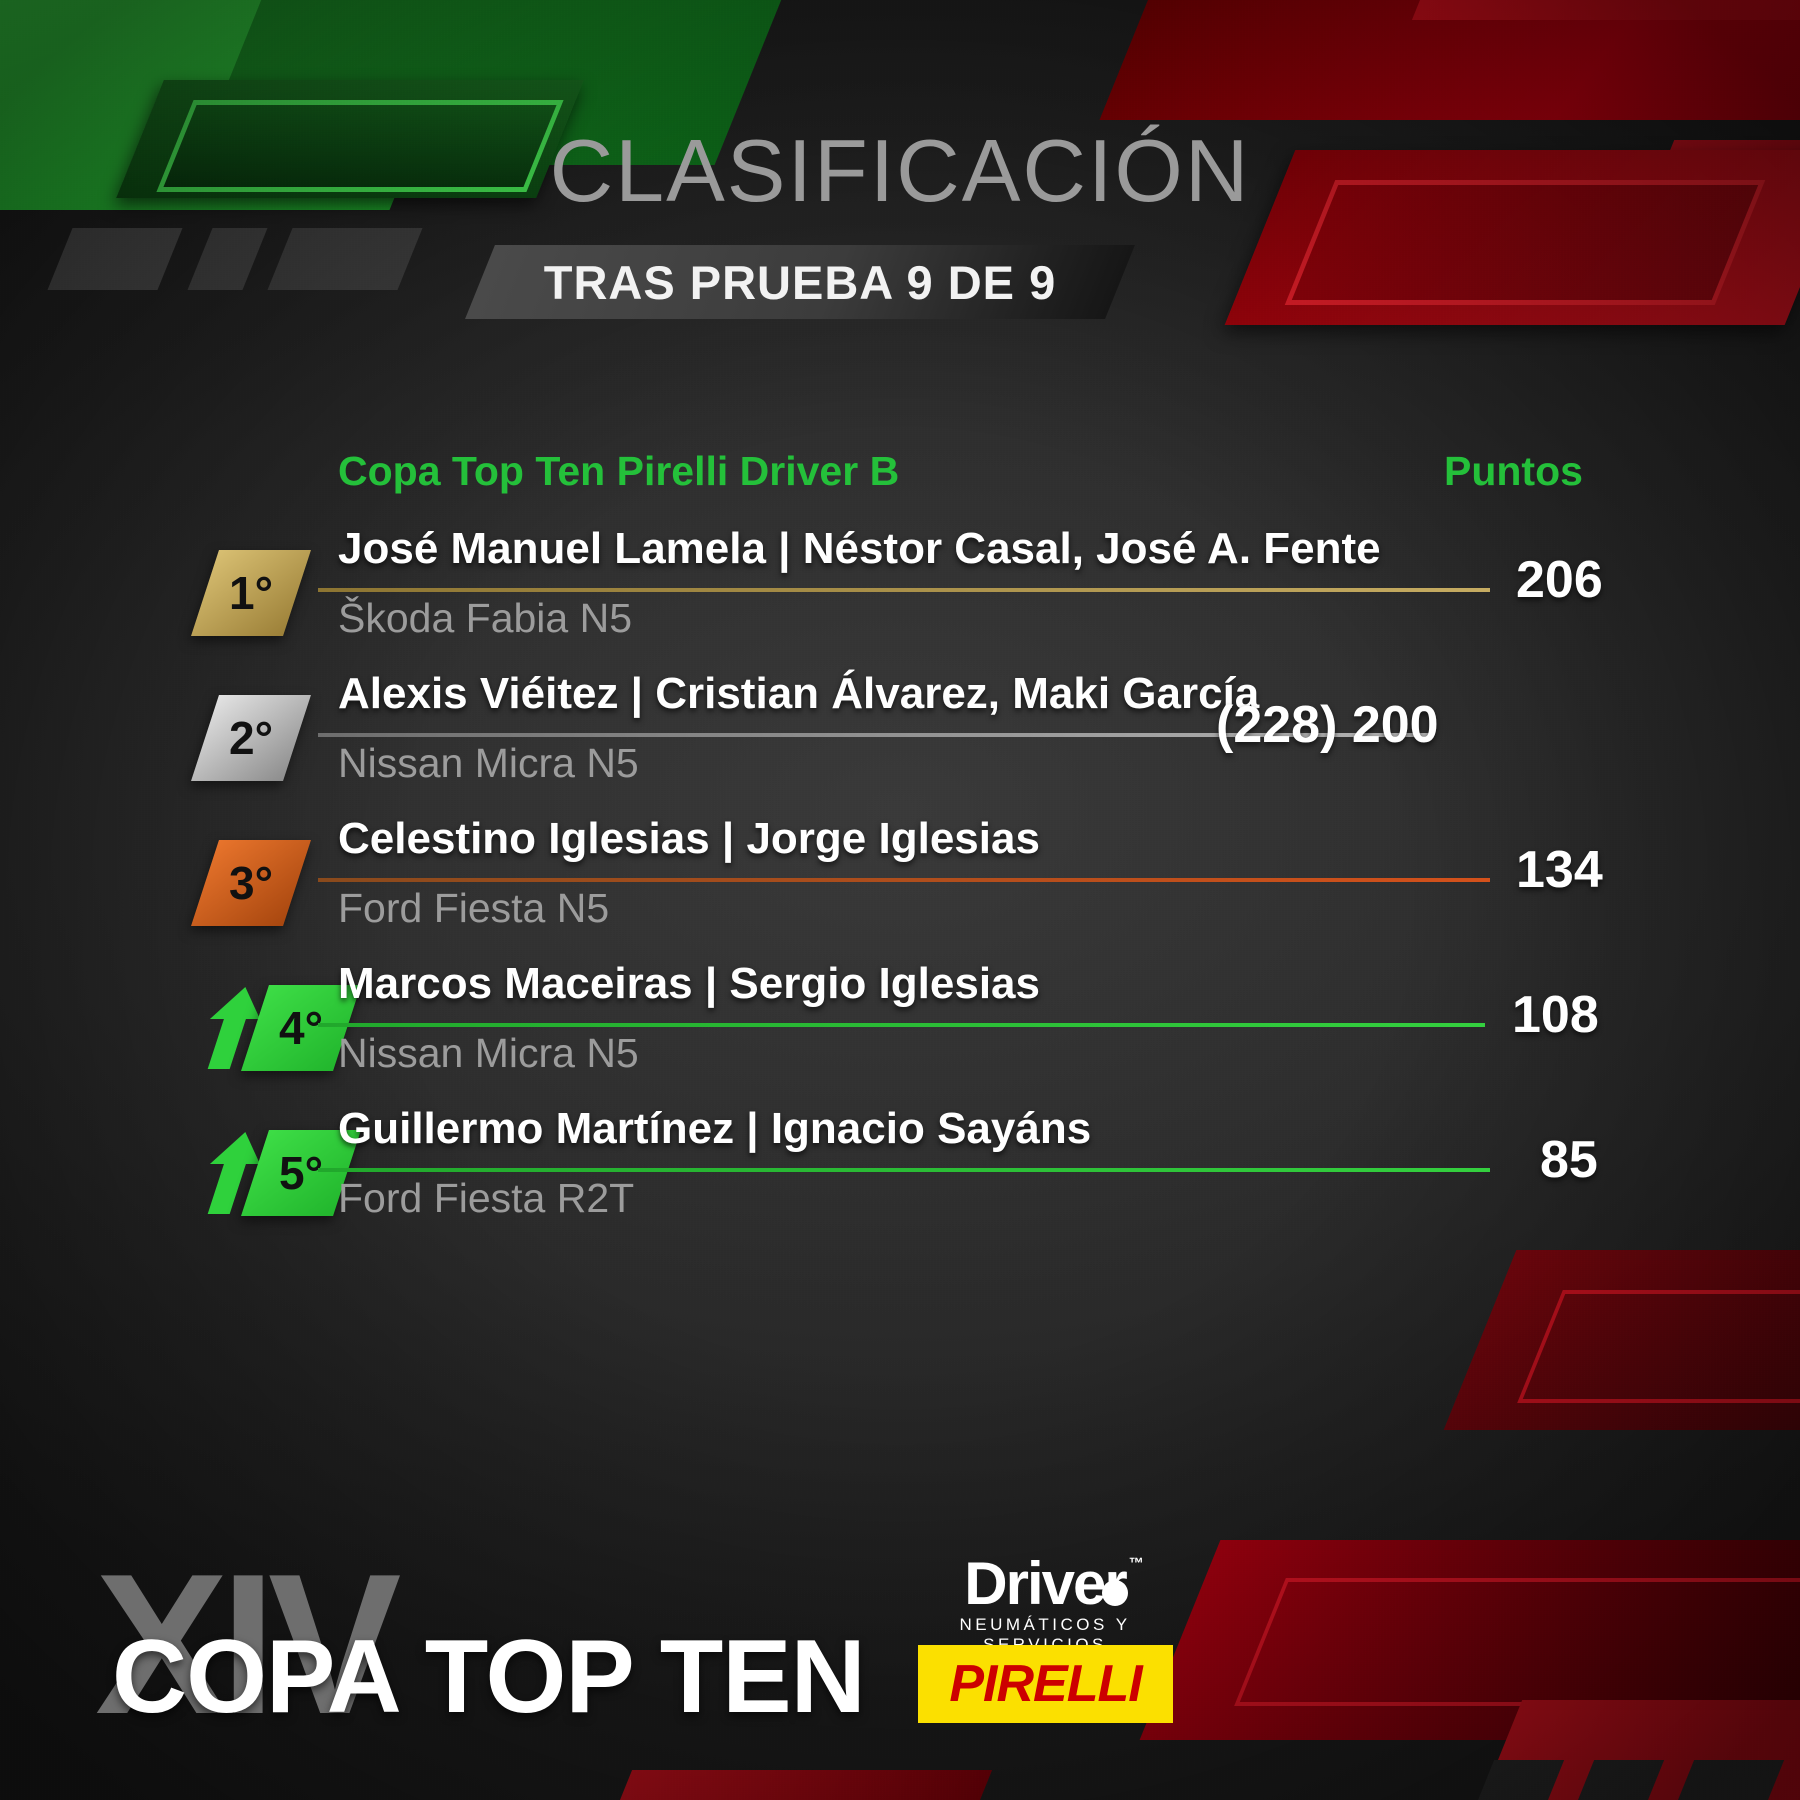  I want to click on position-number: 2°, so click(251, 738).